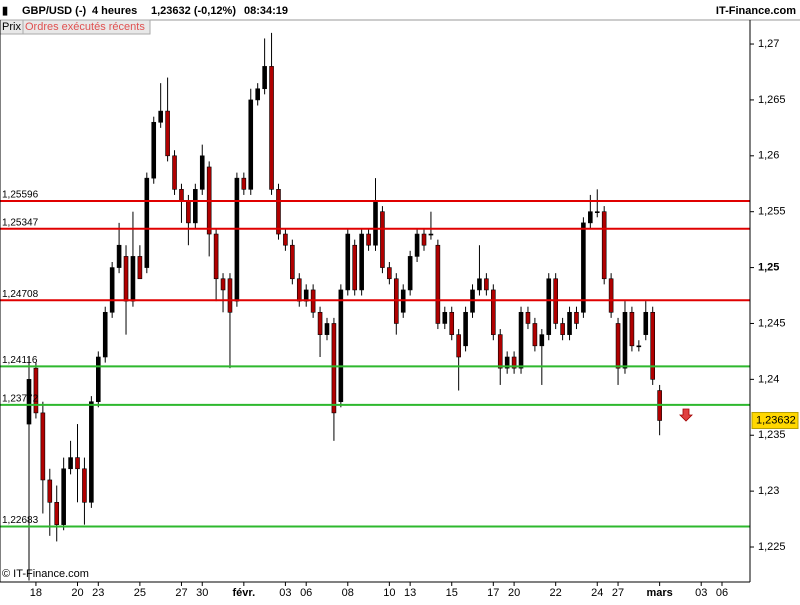 This screenshot has height=605, width=800. Describe the element at coordinates (772, 212) in the screenshot. I see `y-tick-label: 1,255` at that location.